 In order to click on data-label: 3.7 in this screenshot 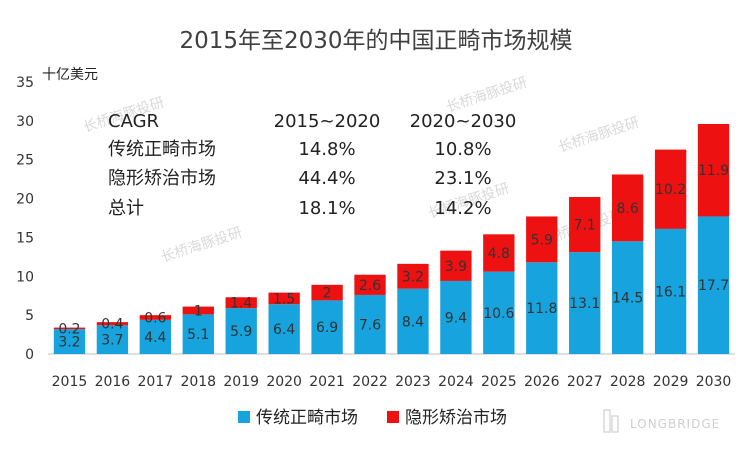, I will do `click(112, 341)`.